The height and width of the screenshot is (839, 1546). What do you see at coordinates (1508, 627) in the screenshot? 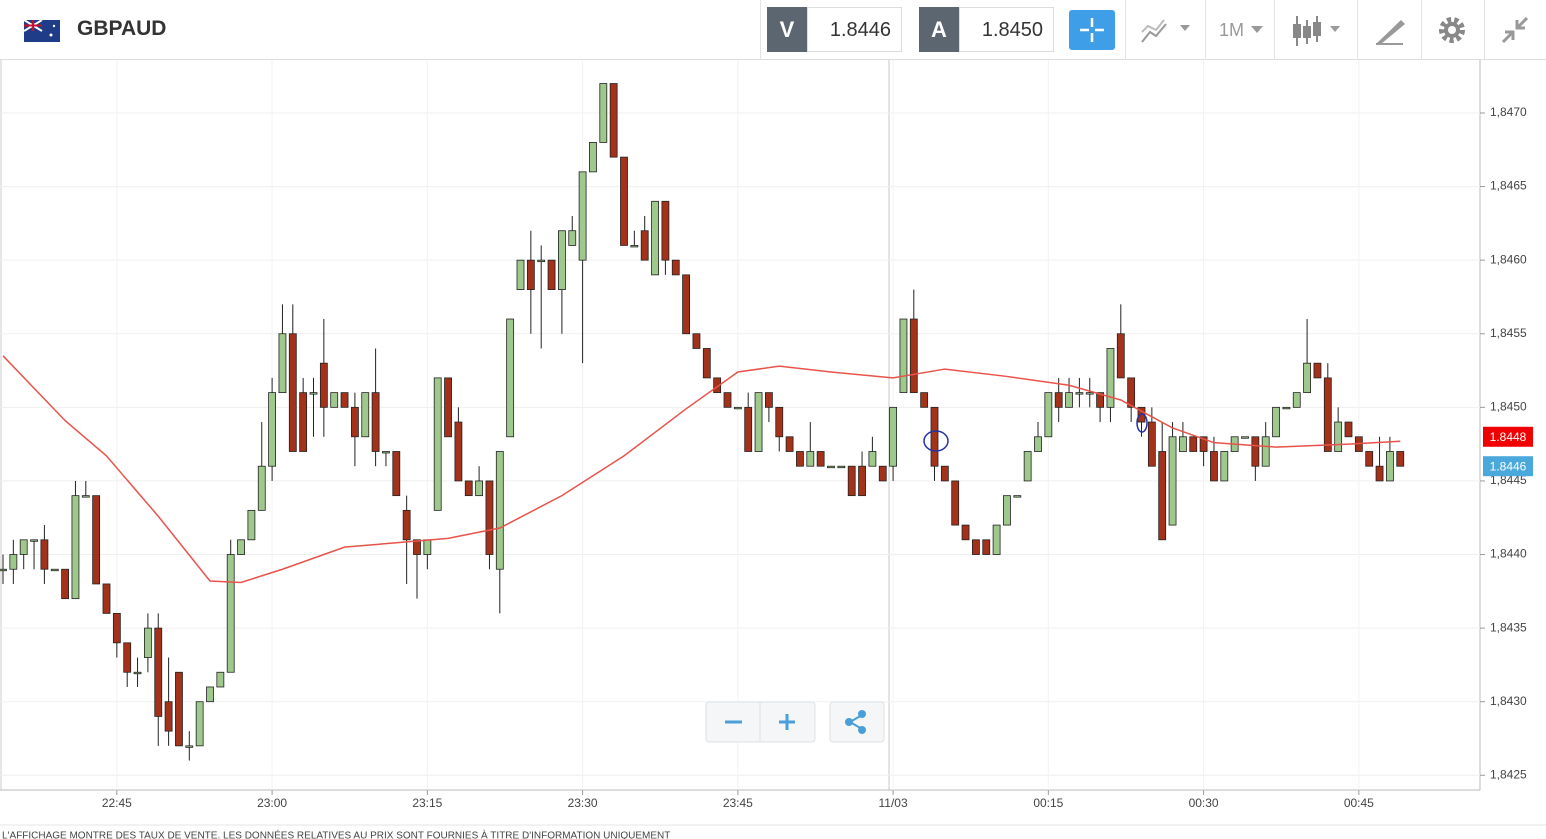
I see `y-tick-label: 1,8435` at bounding box center [1508, 627].